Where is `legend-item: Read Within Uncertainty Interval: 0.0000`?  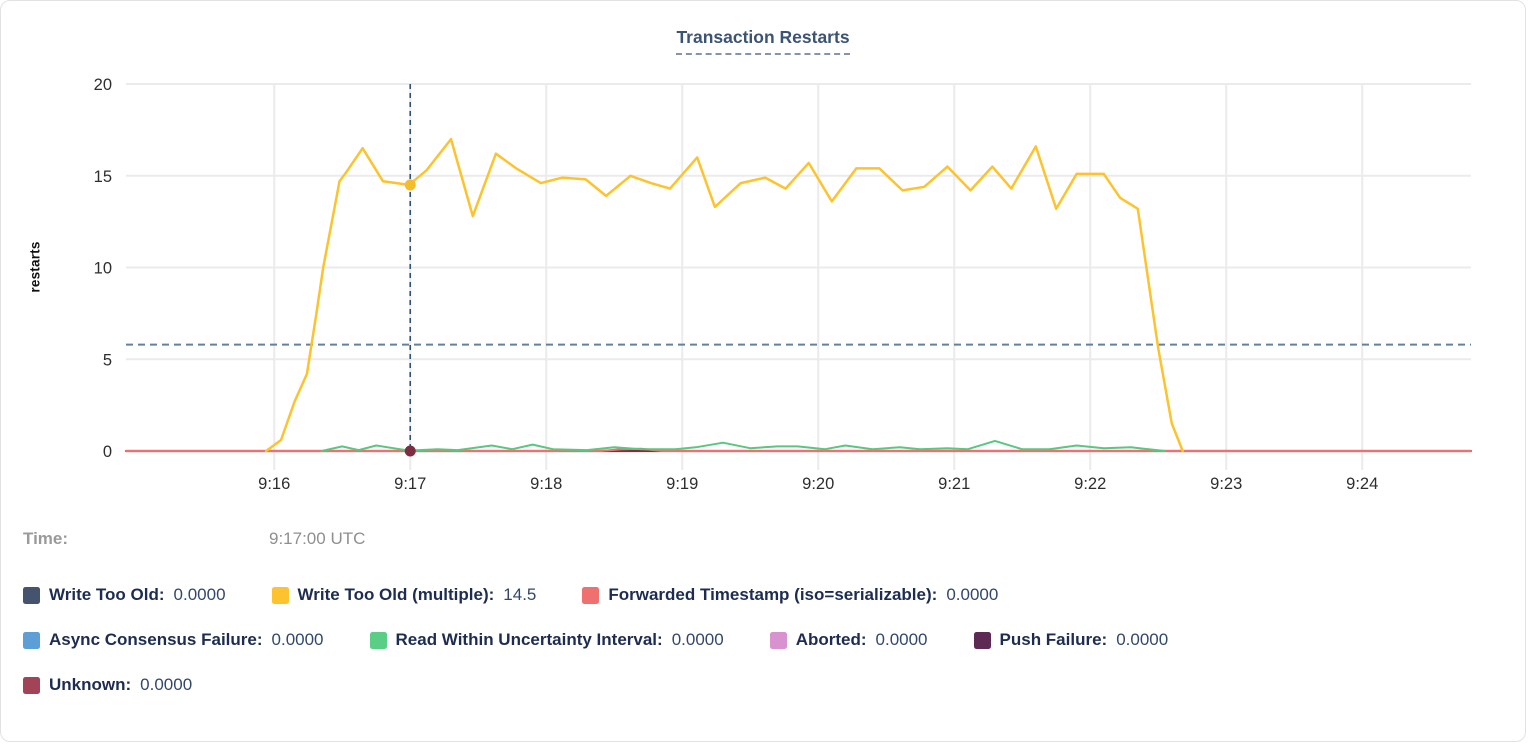 legend-item: Read Within Uncertainty Interval: 0.0000 is located at coordinates (546, 640).